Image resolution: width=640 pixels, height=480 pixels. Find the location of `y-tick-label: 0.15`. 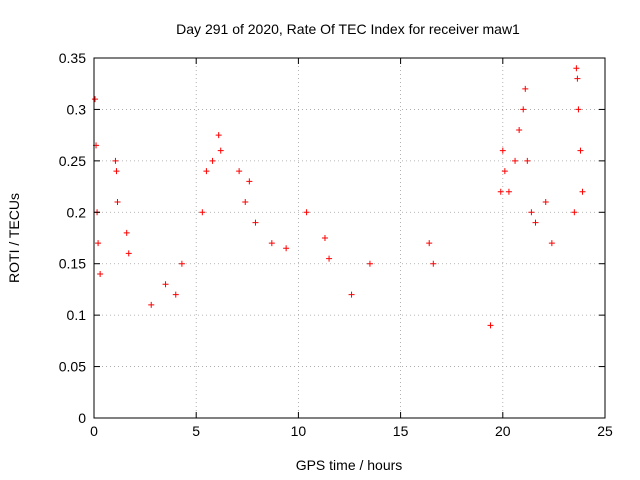

y-tick-label: 0.15 is located at coordinates (72, 264).